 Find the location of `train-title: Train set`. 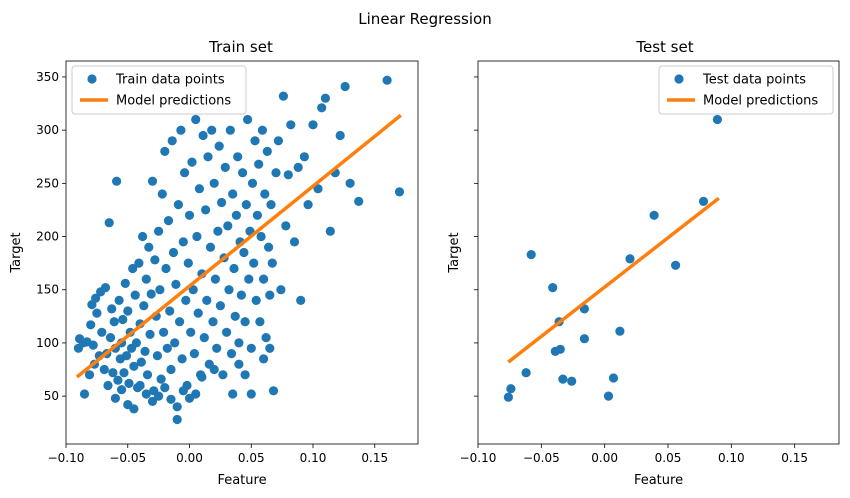

train-title: Train set is located at coordinates (240, 47).